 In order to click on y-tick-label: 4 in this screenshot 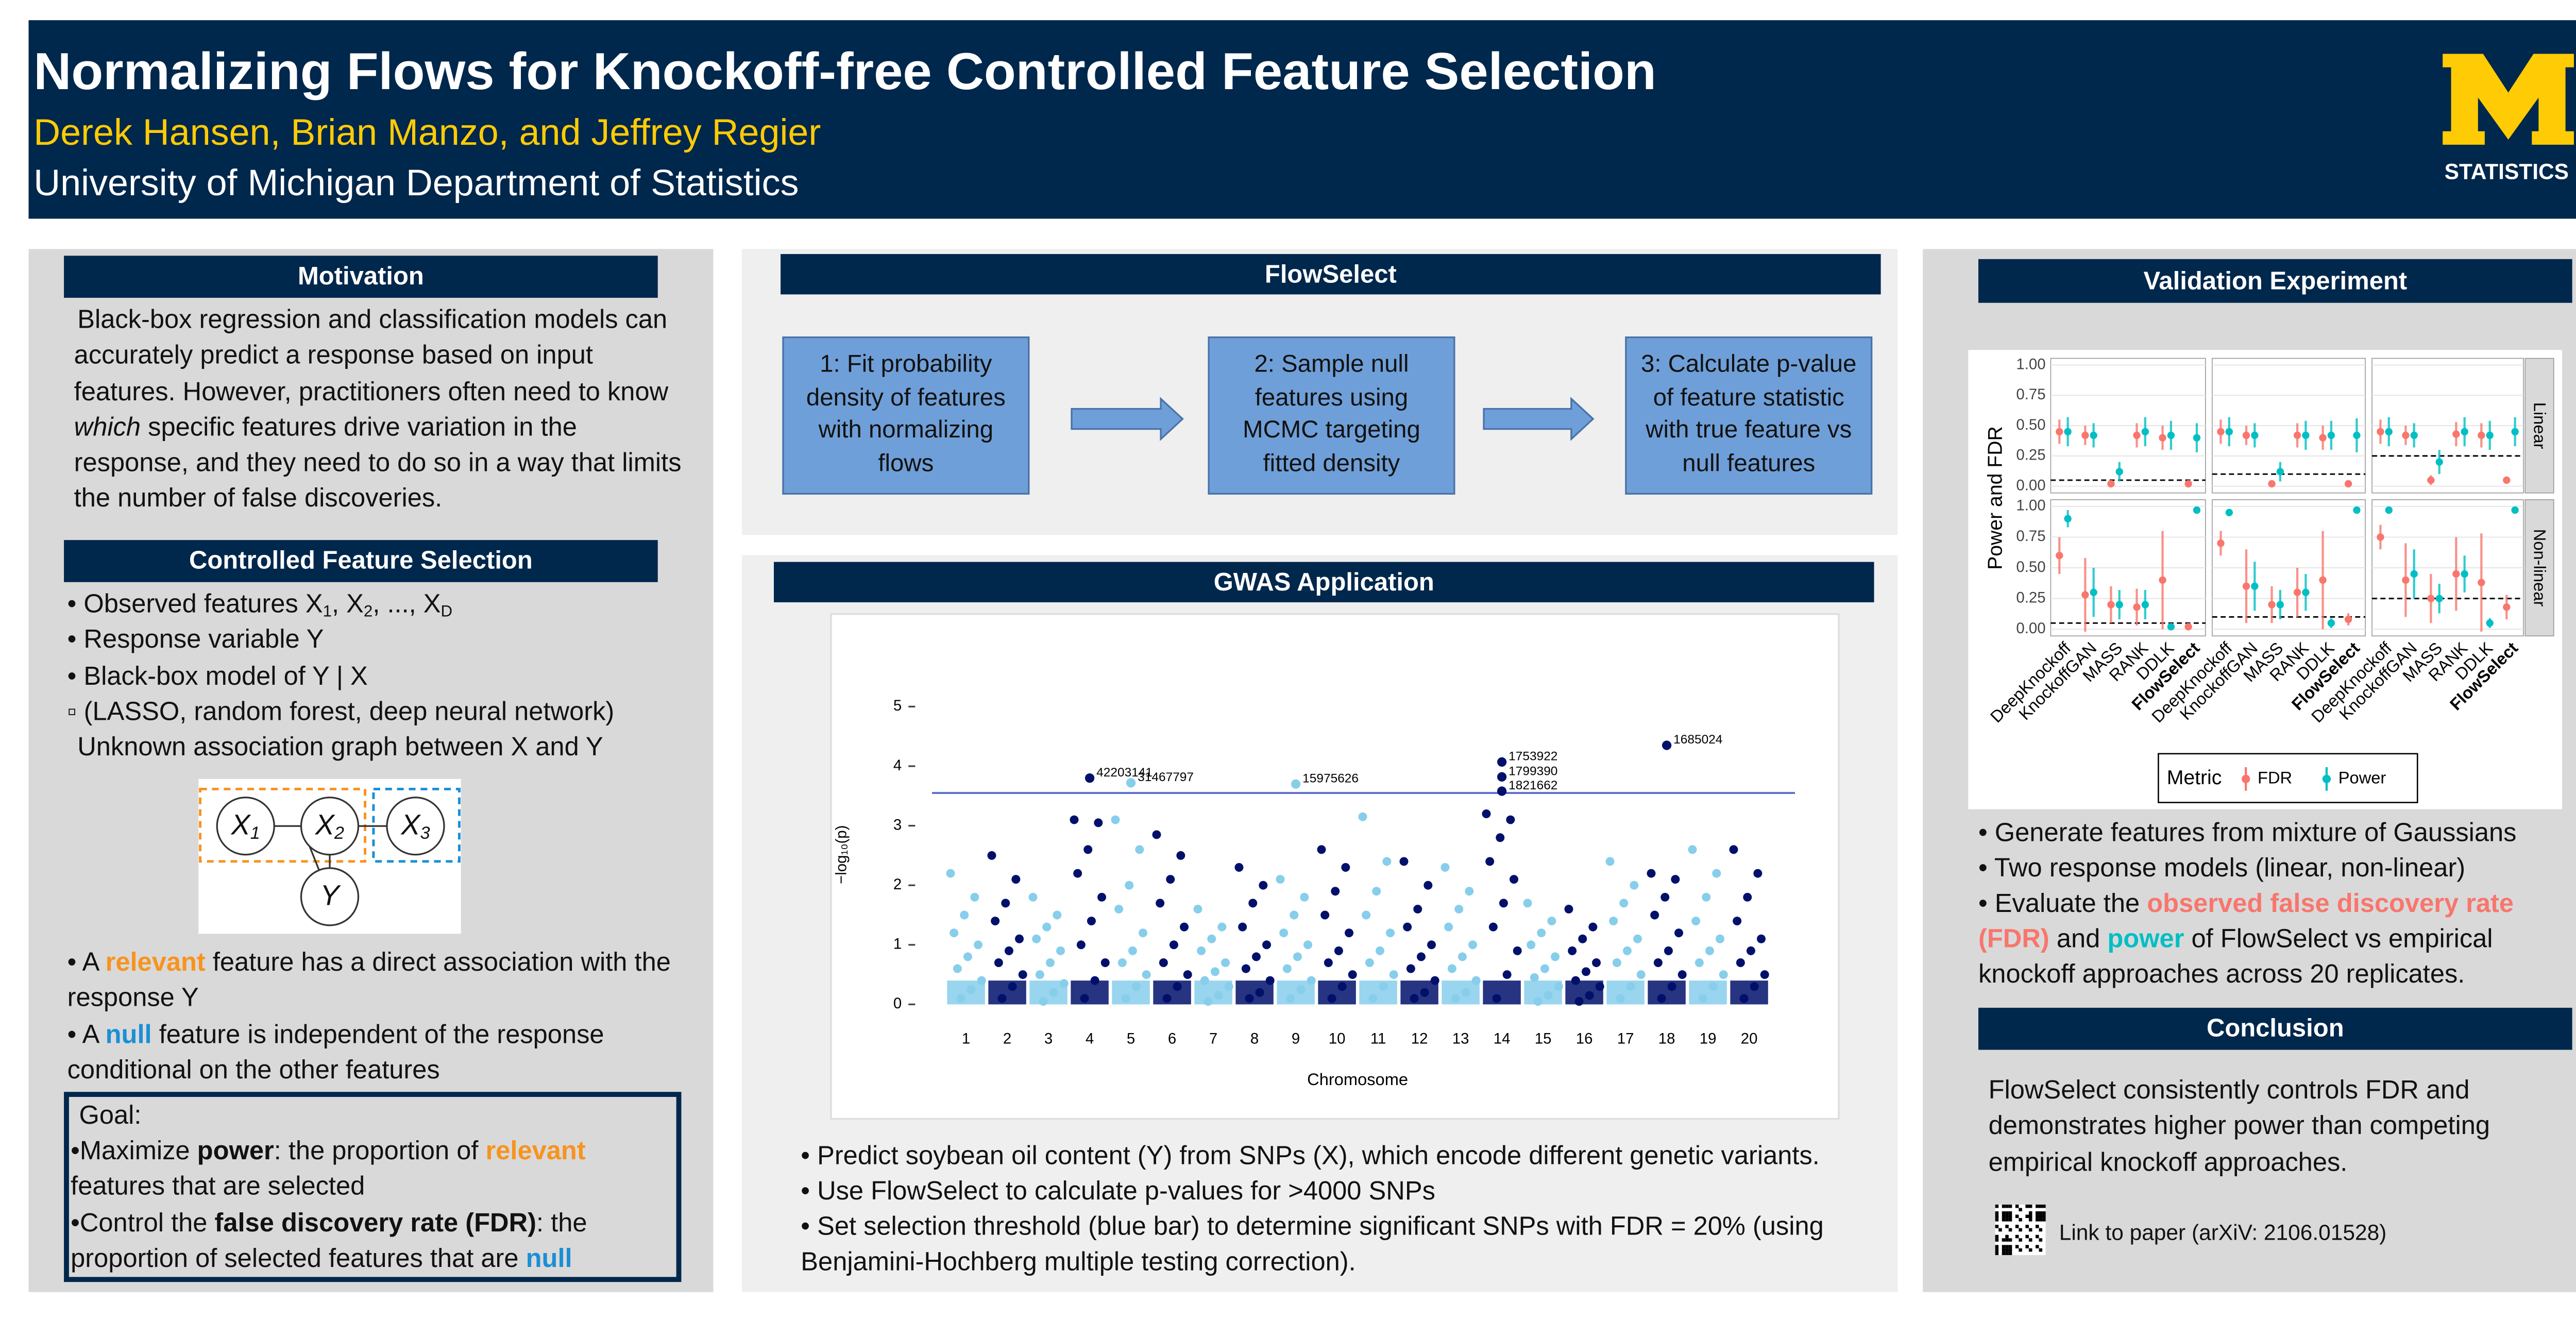, I will do `click(897, 765)`.